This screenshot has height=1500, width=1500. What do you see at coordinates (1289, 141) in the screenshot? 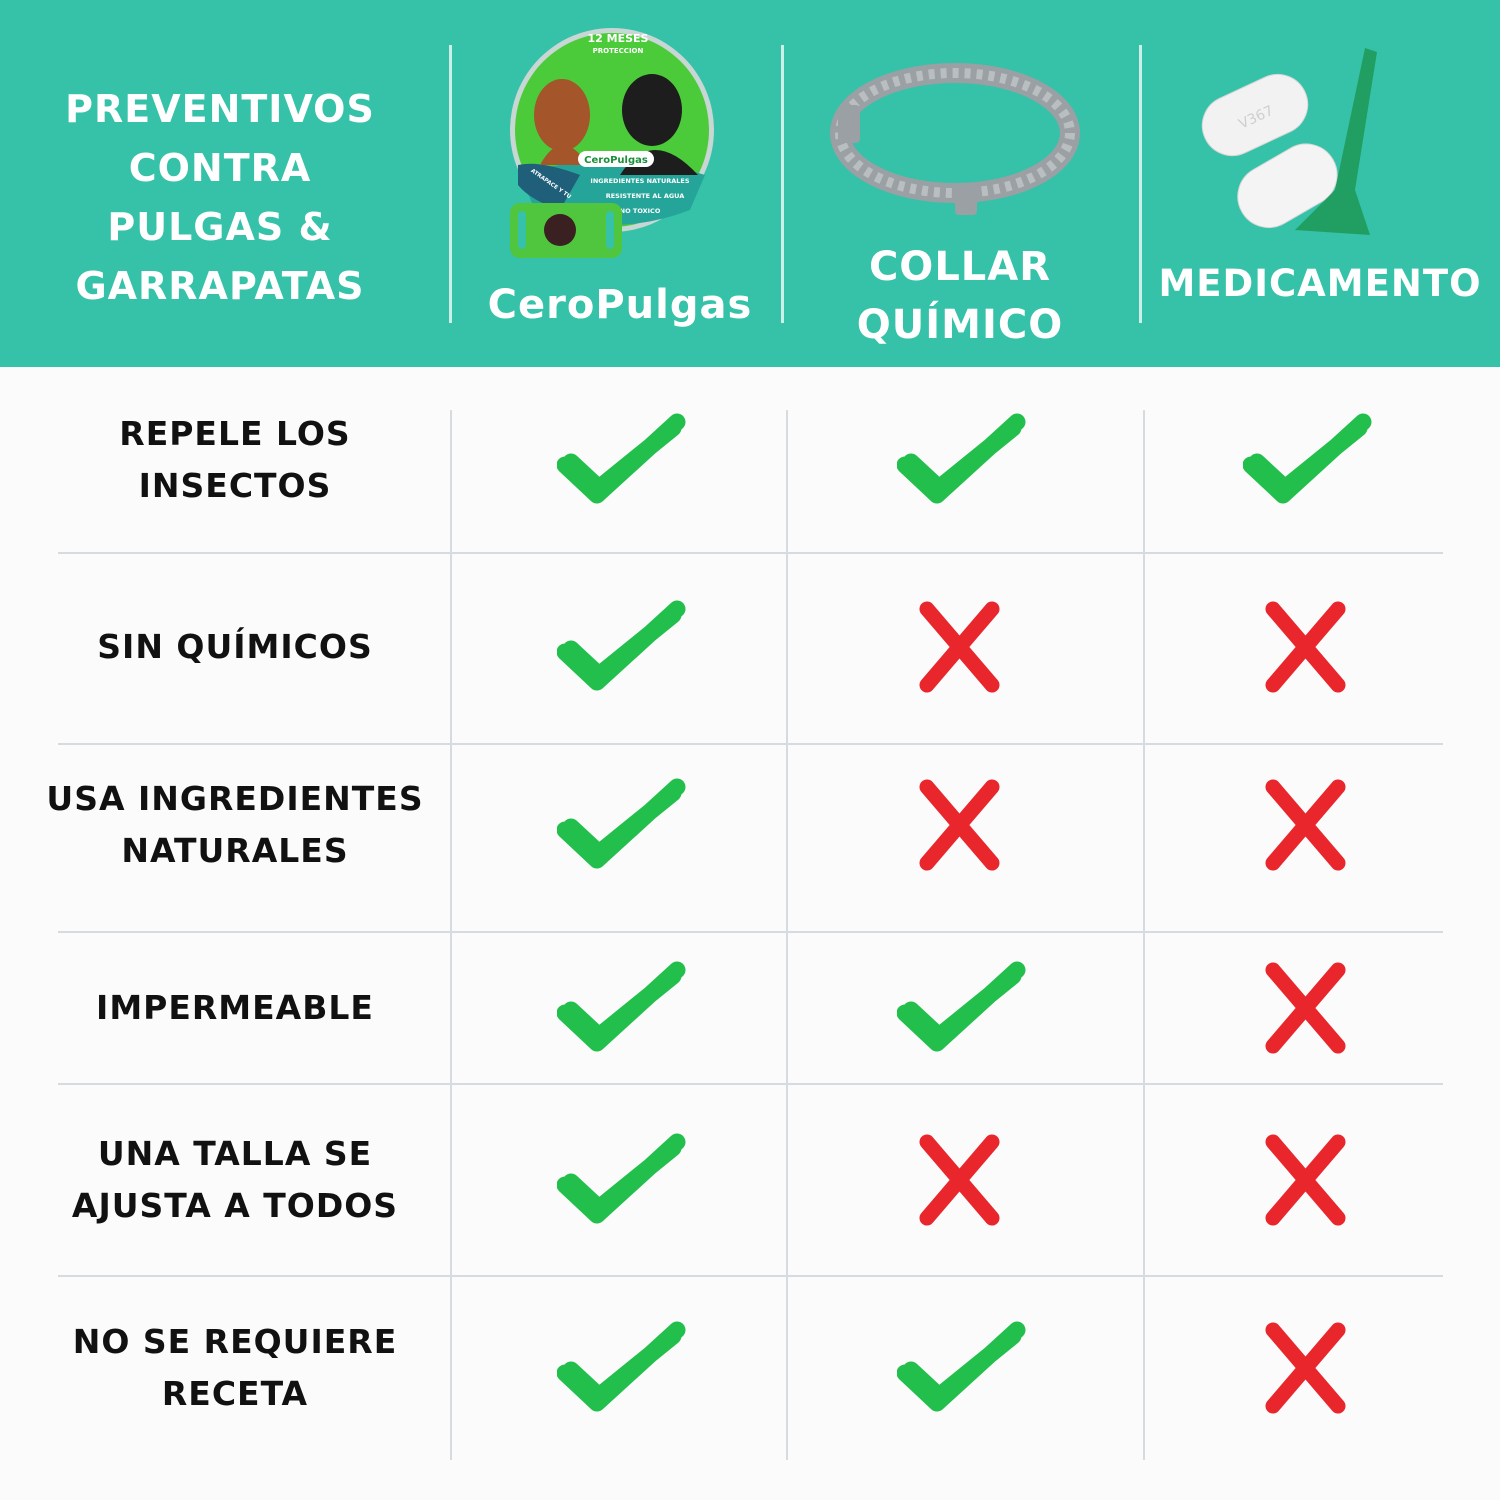
I see `medication-image: V367` at bounding box center [1289, 141].